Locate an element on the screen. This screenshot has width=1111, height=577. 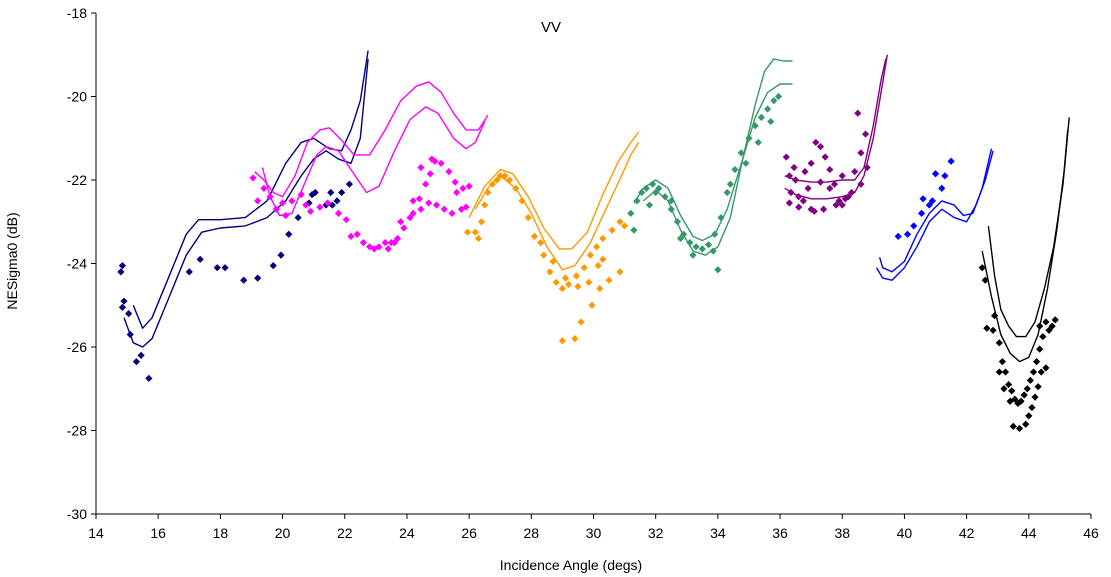
x-tick-label: 22 is located at coordinates (345, 533).